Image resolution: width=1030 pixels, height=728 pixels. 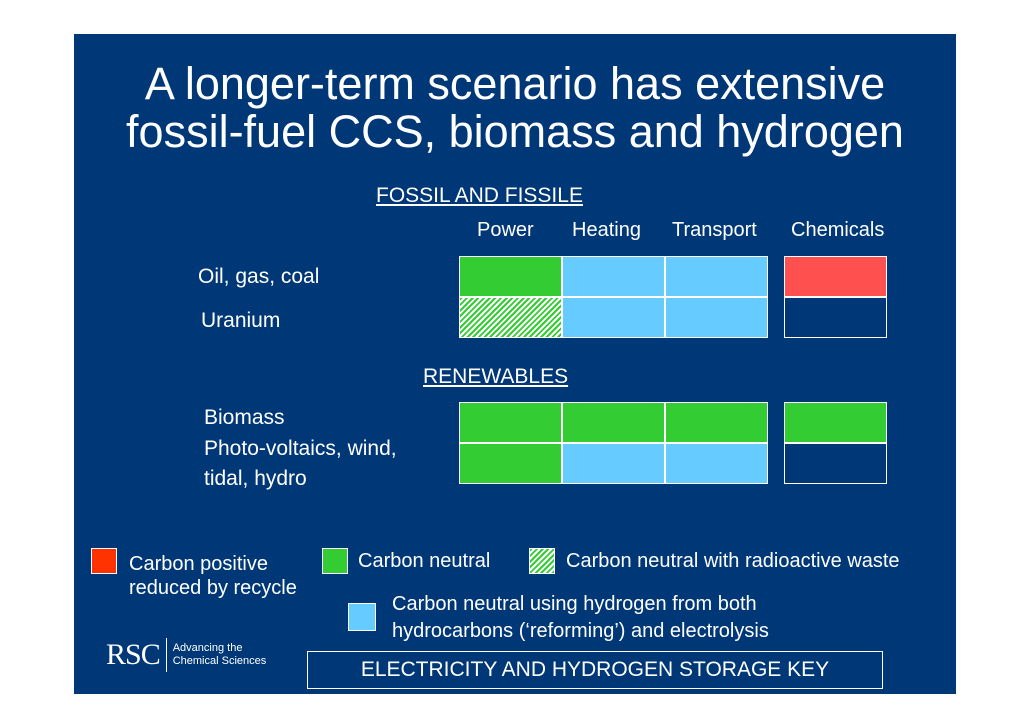 I want to click on rsc-tagline-line1: Advancing the, so click(x=207, y=648).